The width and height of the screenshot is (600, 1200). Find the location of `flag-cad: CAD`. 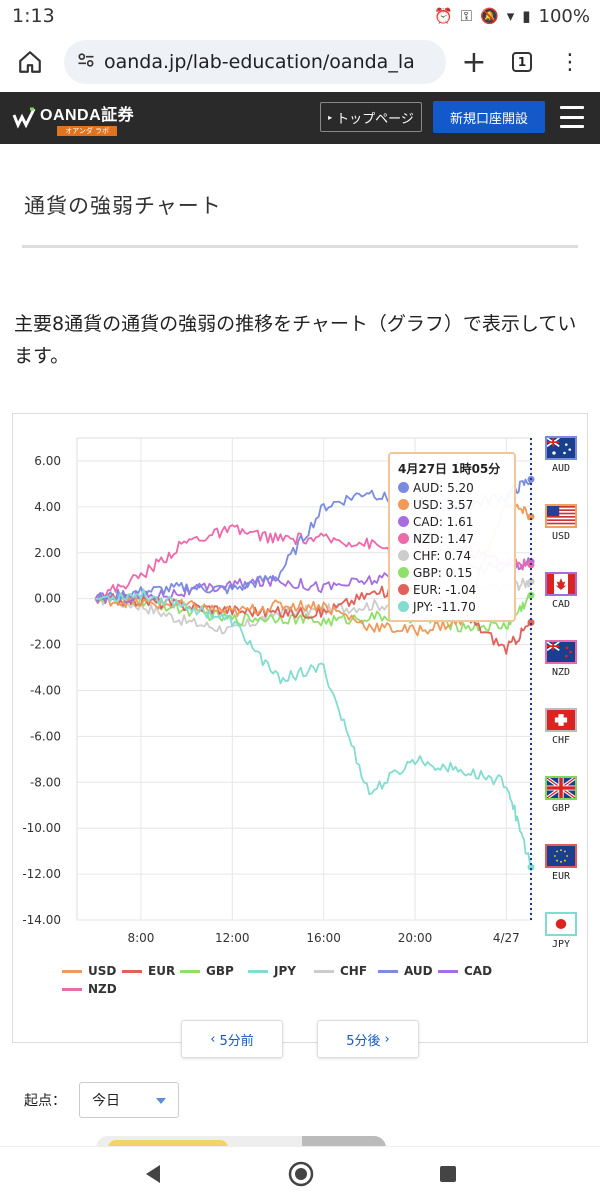

flag-cad: CAD is located at coordinates (561, 591).